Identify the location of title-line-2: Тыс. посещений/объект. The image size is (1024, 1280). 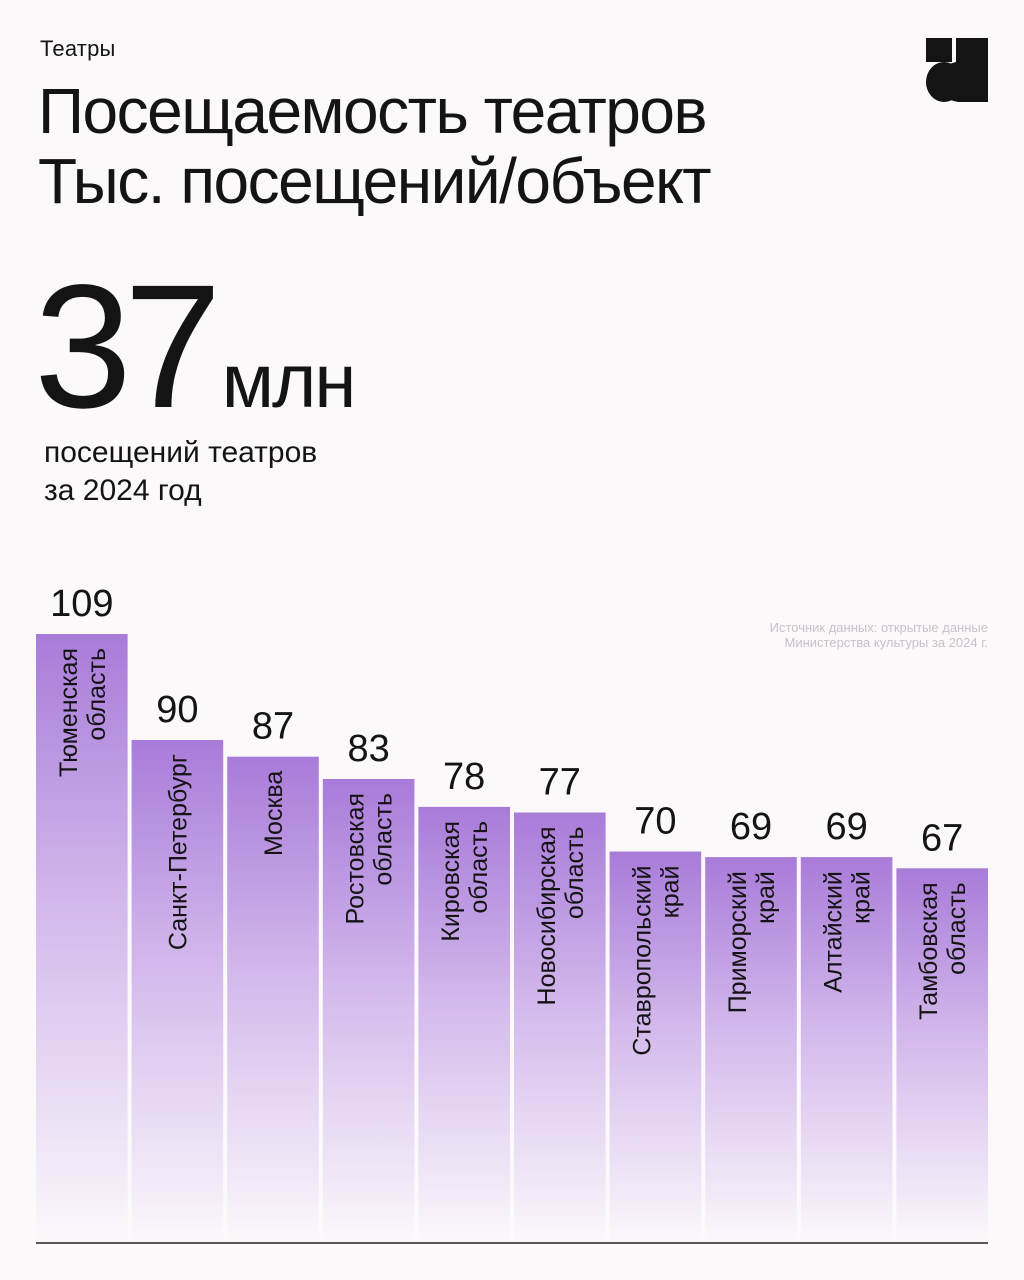
(375, 181).